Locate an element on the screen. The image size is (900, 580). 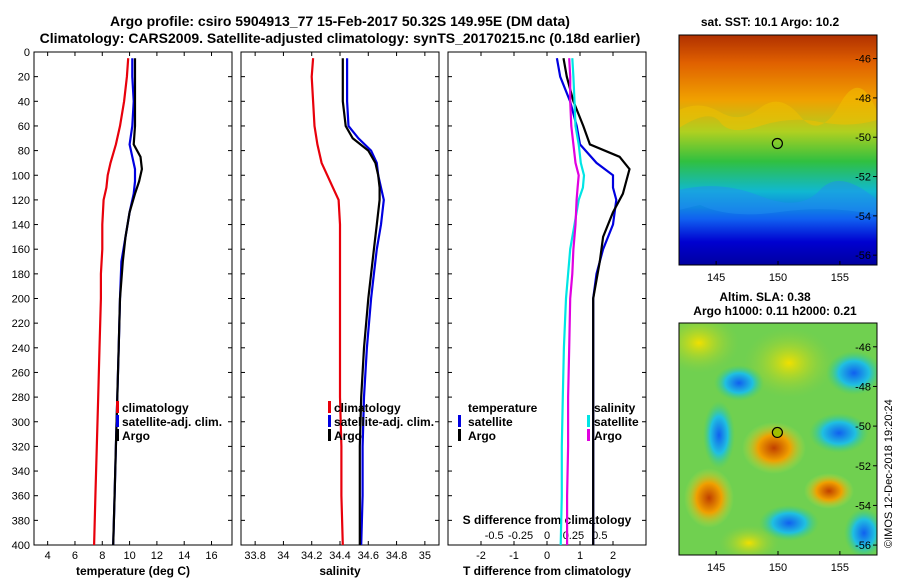
depth-tick-label: 140 is located at coordinates (21, 226).